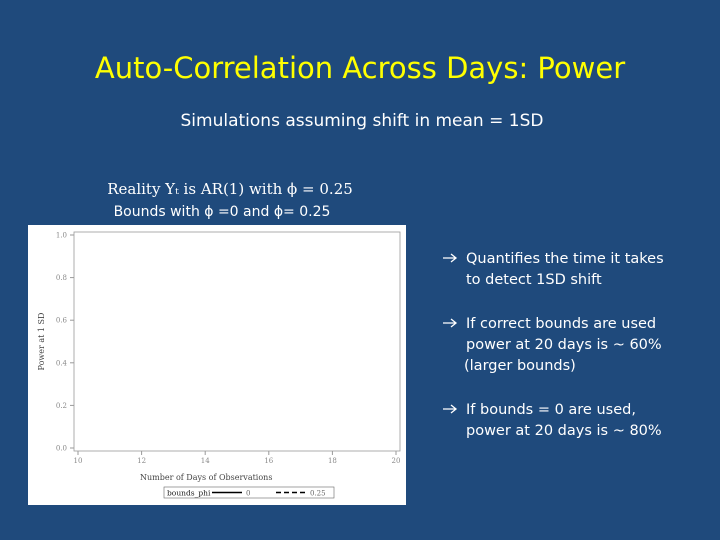  I want to click on legend-label: 0, so click(248, 494).